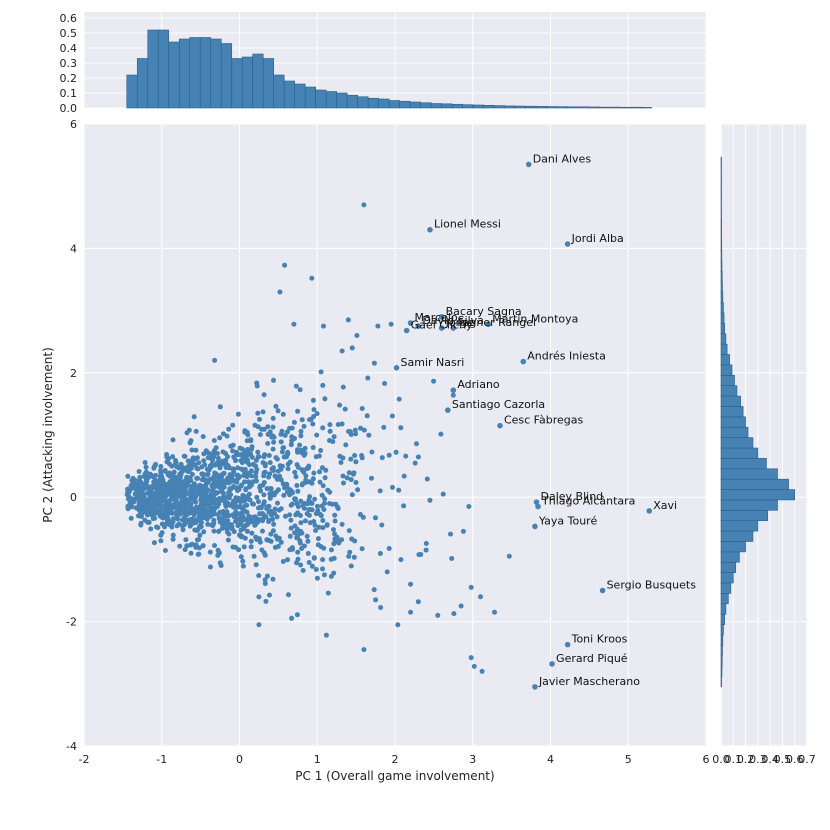  Describe the element at coordinates (69, 63) in the screenshot. I see `top-y-tick-label: 0.3` at that location.